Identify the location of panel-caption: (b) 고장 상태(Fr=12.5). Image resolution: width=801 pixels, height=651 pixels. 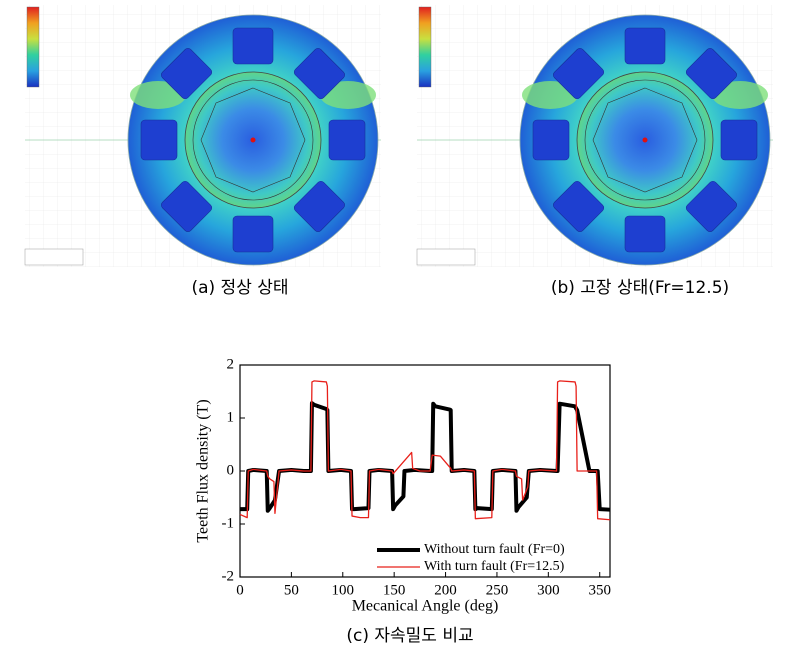
(640, 288).